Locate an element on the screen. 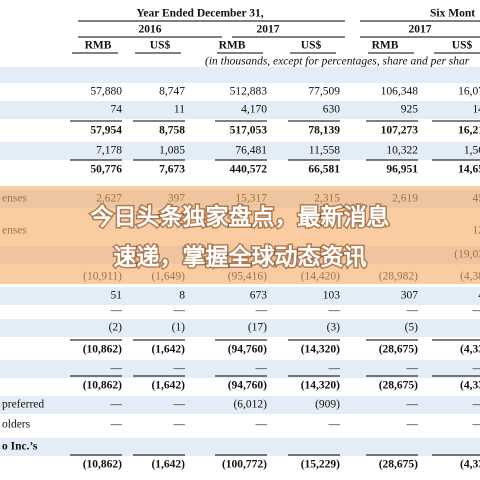  cell: 57,954 is located at coordinates (106, 131).